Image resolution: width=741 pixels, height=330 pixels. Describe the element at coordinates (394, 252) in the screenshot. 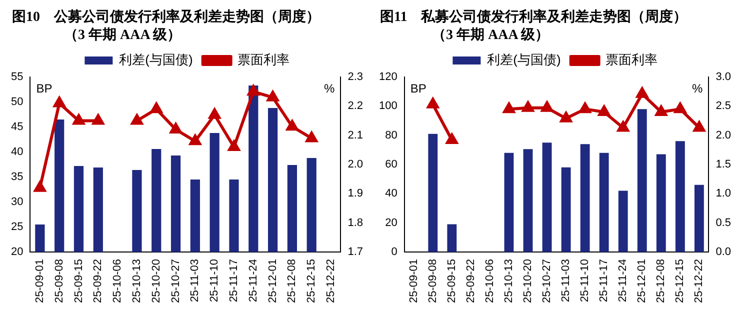

I see `y-tick-label: 0` at that location.